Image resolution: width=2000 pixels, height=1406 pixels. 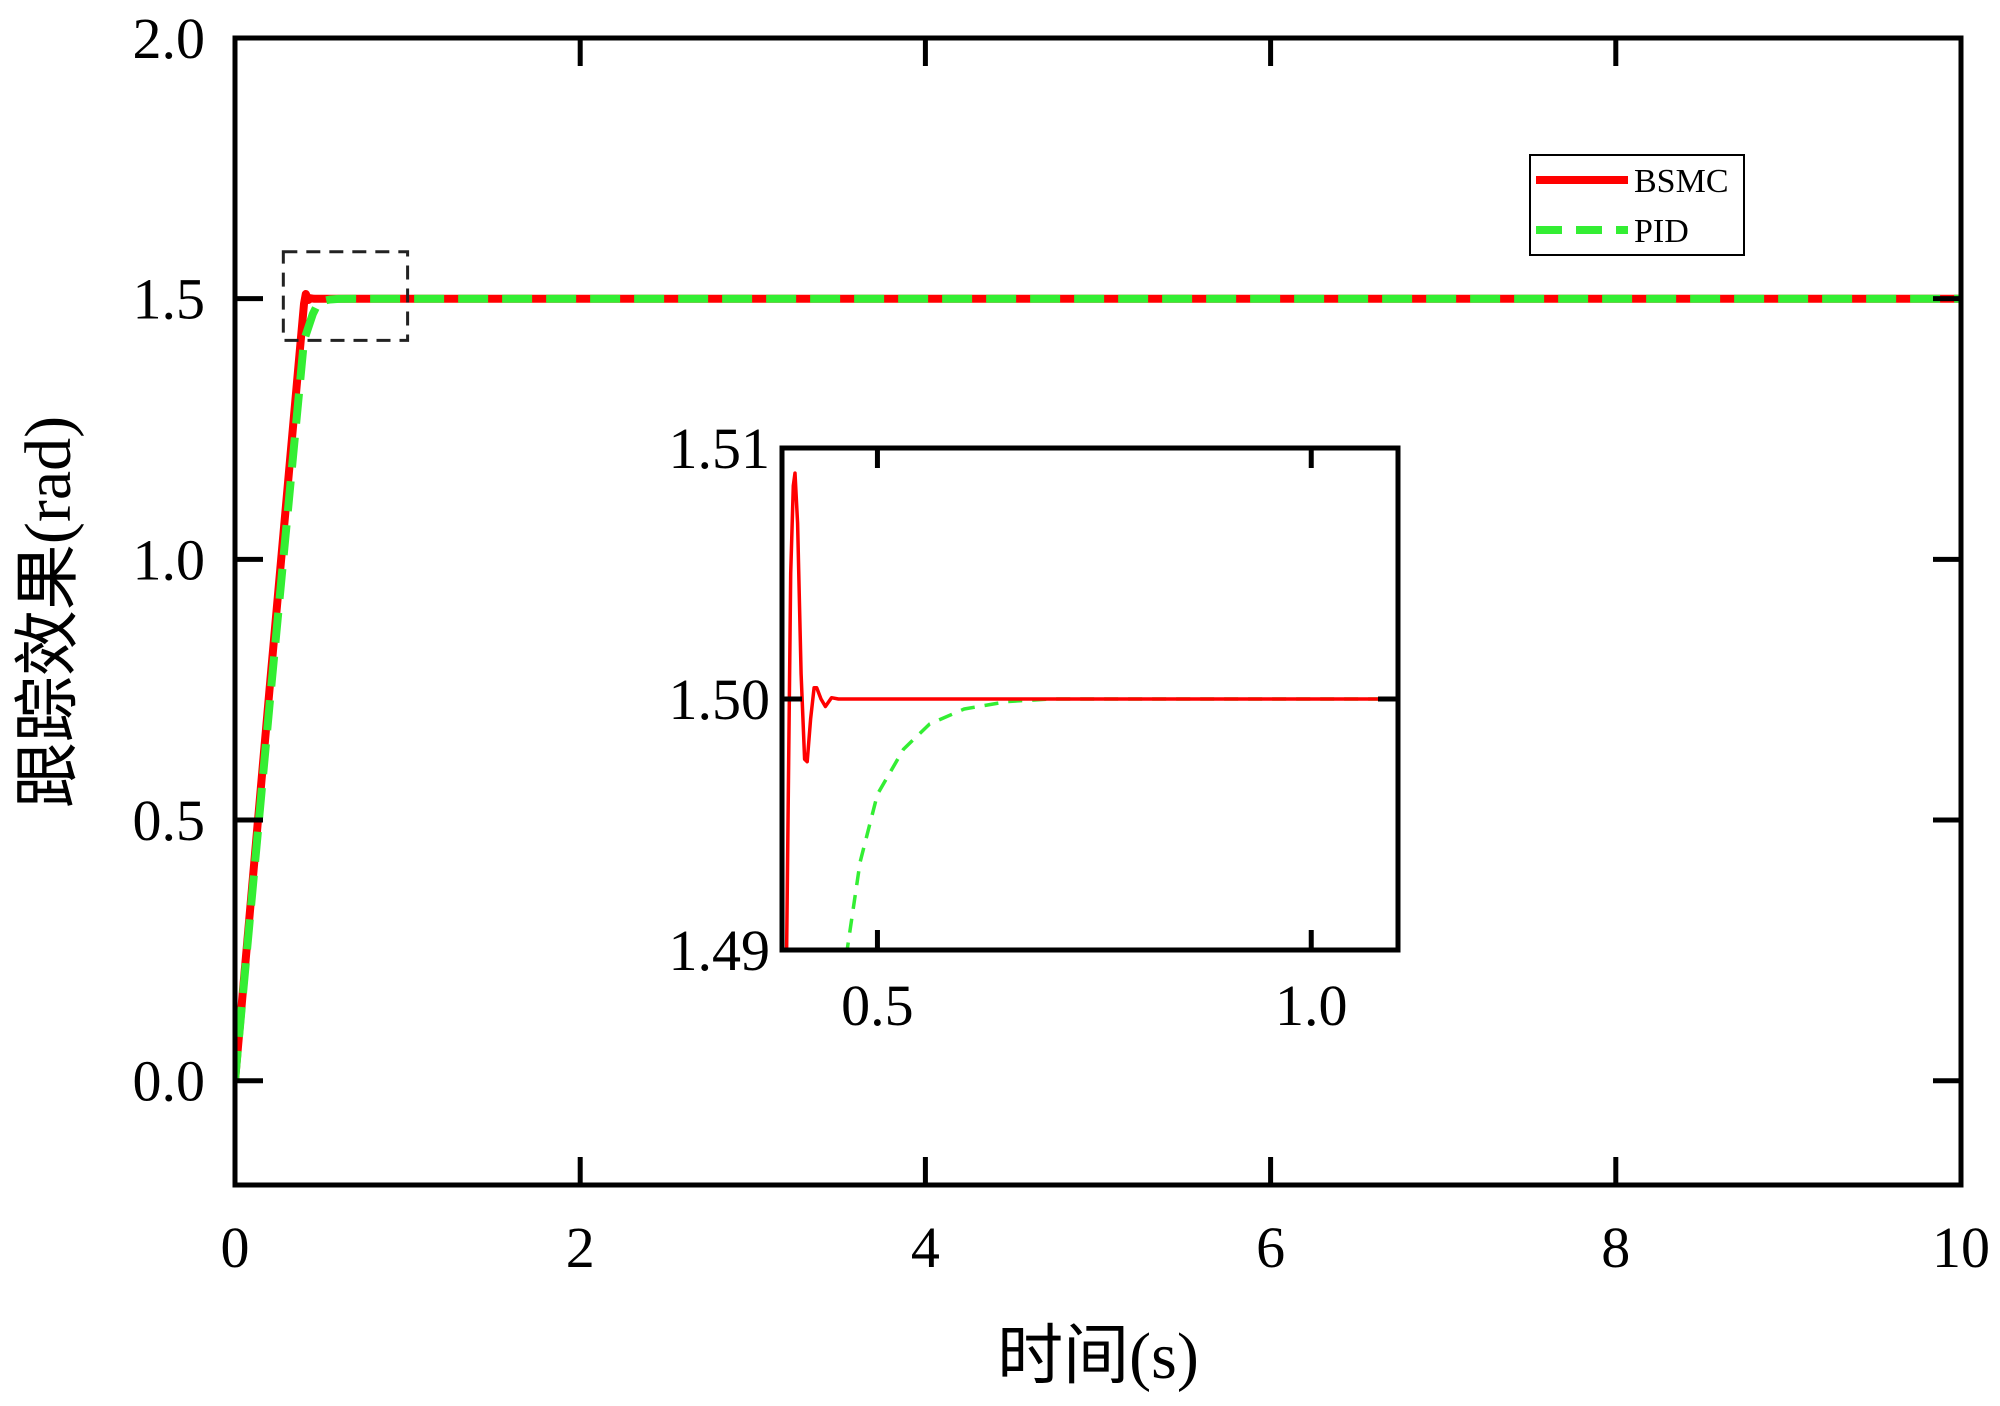 I want to click on legend-label-pid: PID, so click(x=1661, y=231).